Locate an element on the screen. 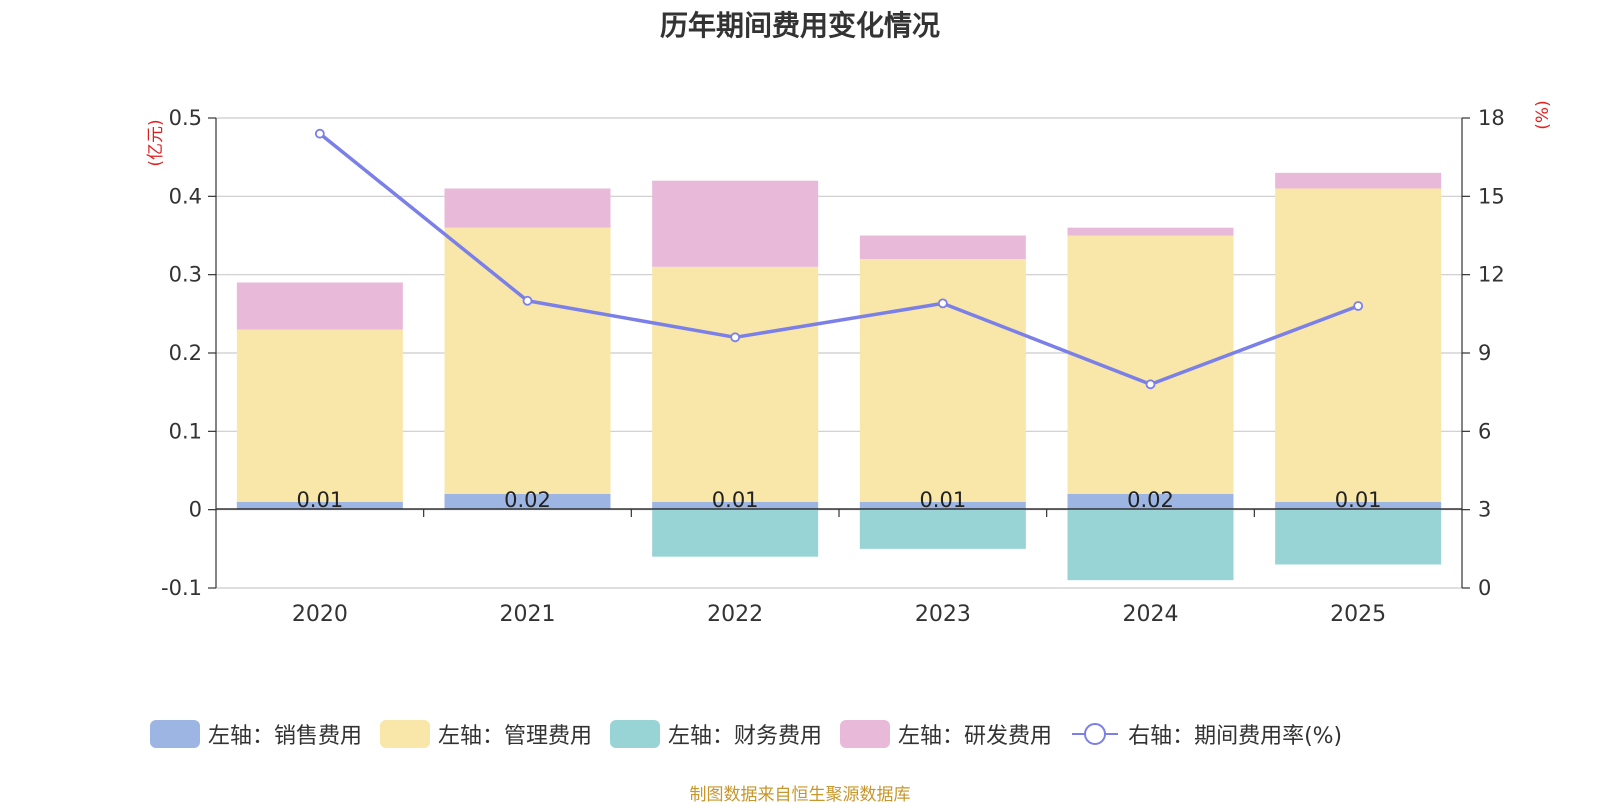  right-tick-label: 12 is located at coordinates (1491, 275).